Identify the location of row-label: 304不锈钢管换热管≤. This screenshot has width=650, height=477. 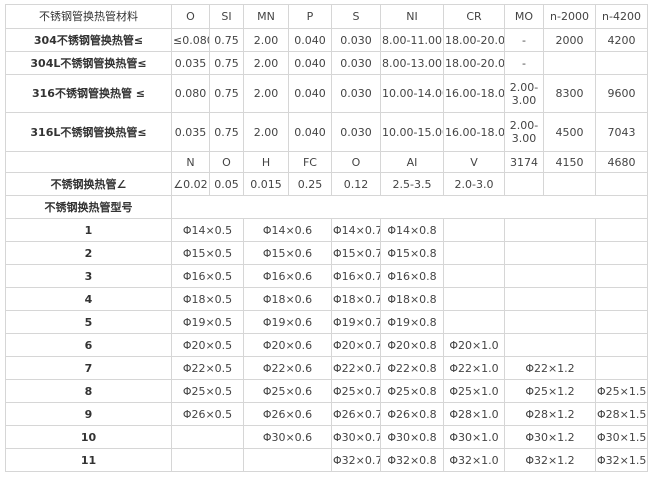
(88, 40).